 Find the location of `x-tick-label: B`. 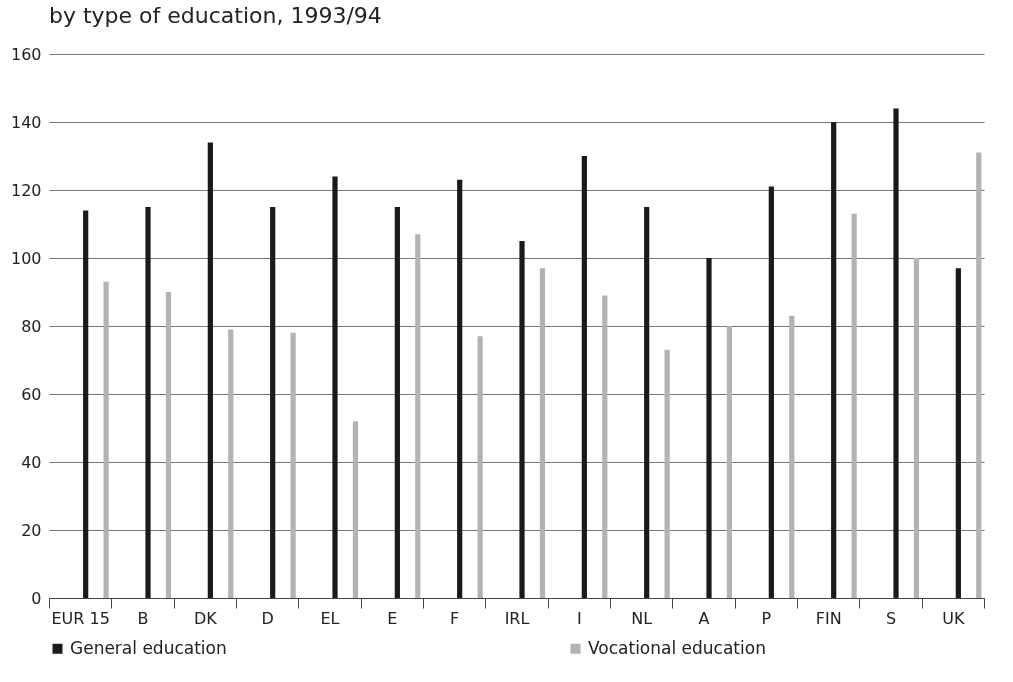

x-tick-label: B is located at coordinates (143, 618).